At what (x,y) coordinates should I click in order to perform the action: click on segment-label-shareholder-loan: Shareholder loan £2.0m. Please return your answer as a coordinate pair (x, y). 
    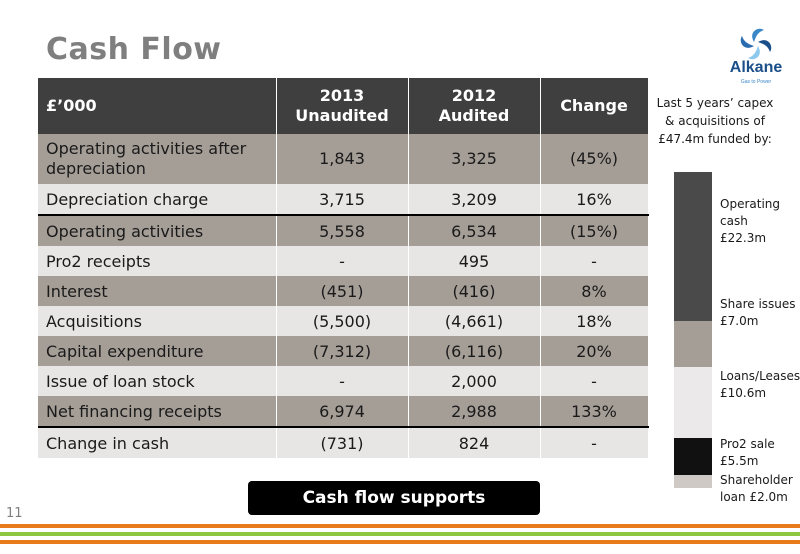
    Looking at the image, I should click on (756, 489).